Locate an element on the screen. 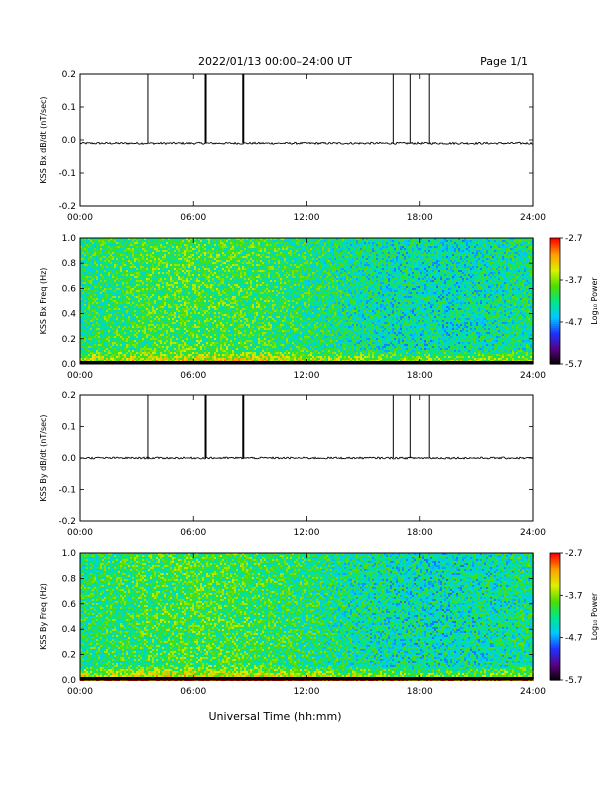 The height and width of the screenshot is (792, 612). y-tick-label: 0.2 is located at coordinates (69, 75).